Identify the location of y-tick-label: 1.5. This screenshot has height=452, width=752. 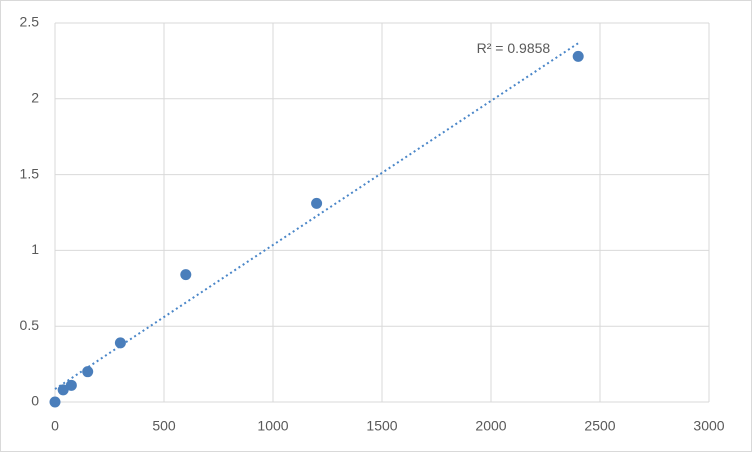
(30, 173).